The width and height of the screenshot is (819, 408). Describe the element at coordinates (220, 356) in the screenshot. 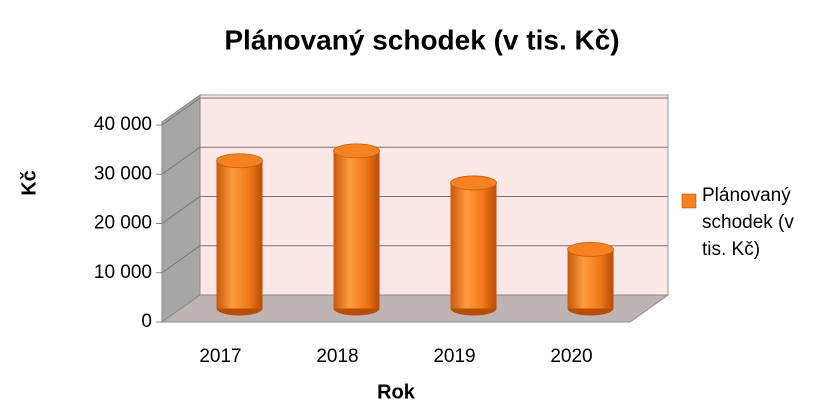

I see `x-tick-label: 2017` at that location.